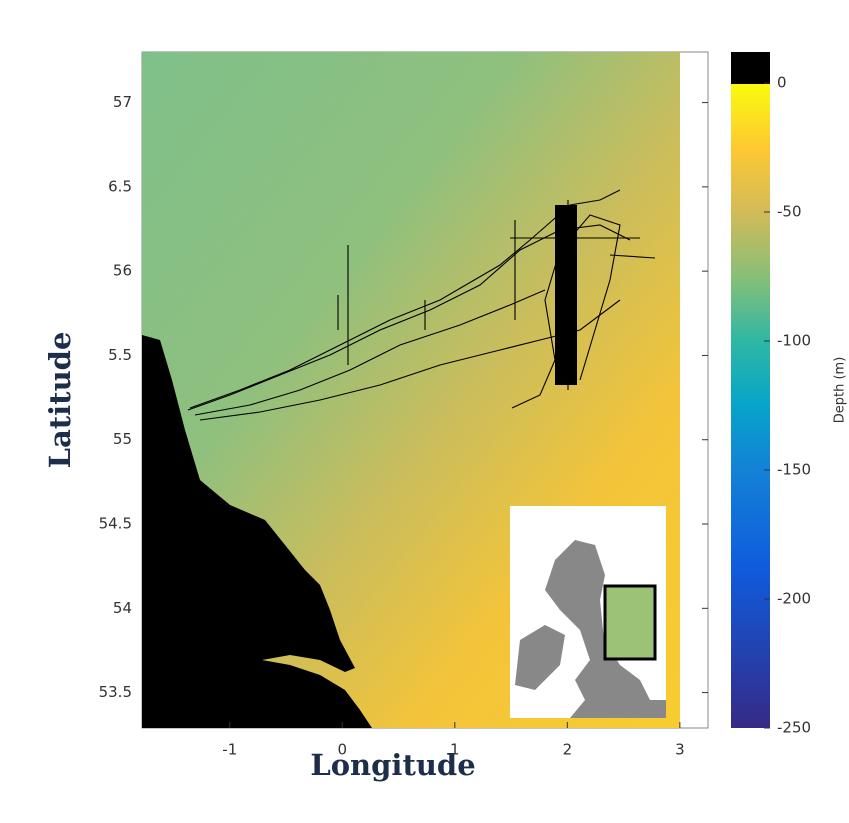 Image resolution: width=849 pixels, height=823 pixels. I want to click on y-tick-label: 56, so click(122, 271).